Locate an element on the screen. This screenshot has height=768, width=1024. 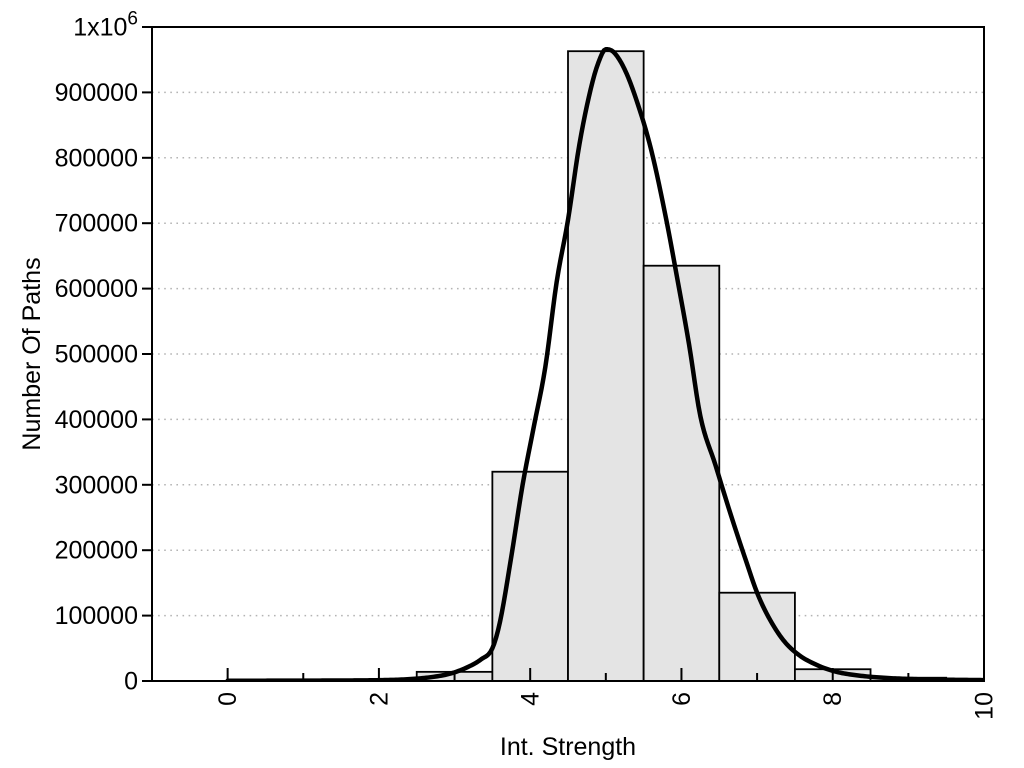
y-axis-title: Number Of Paths is located at coordinates (32, 353).